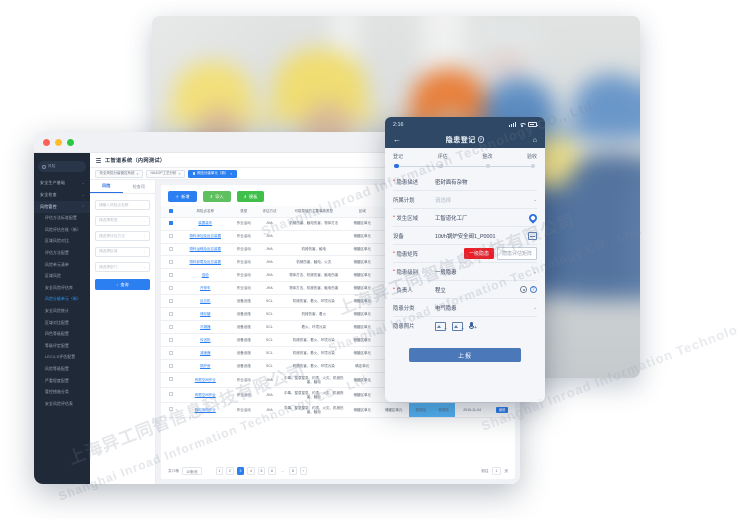 The width and height of the screenshot is (738, 519). I want to click on filter-risk-name-input: 请输入风险点名称, so click(122, 205).